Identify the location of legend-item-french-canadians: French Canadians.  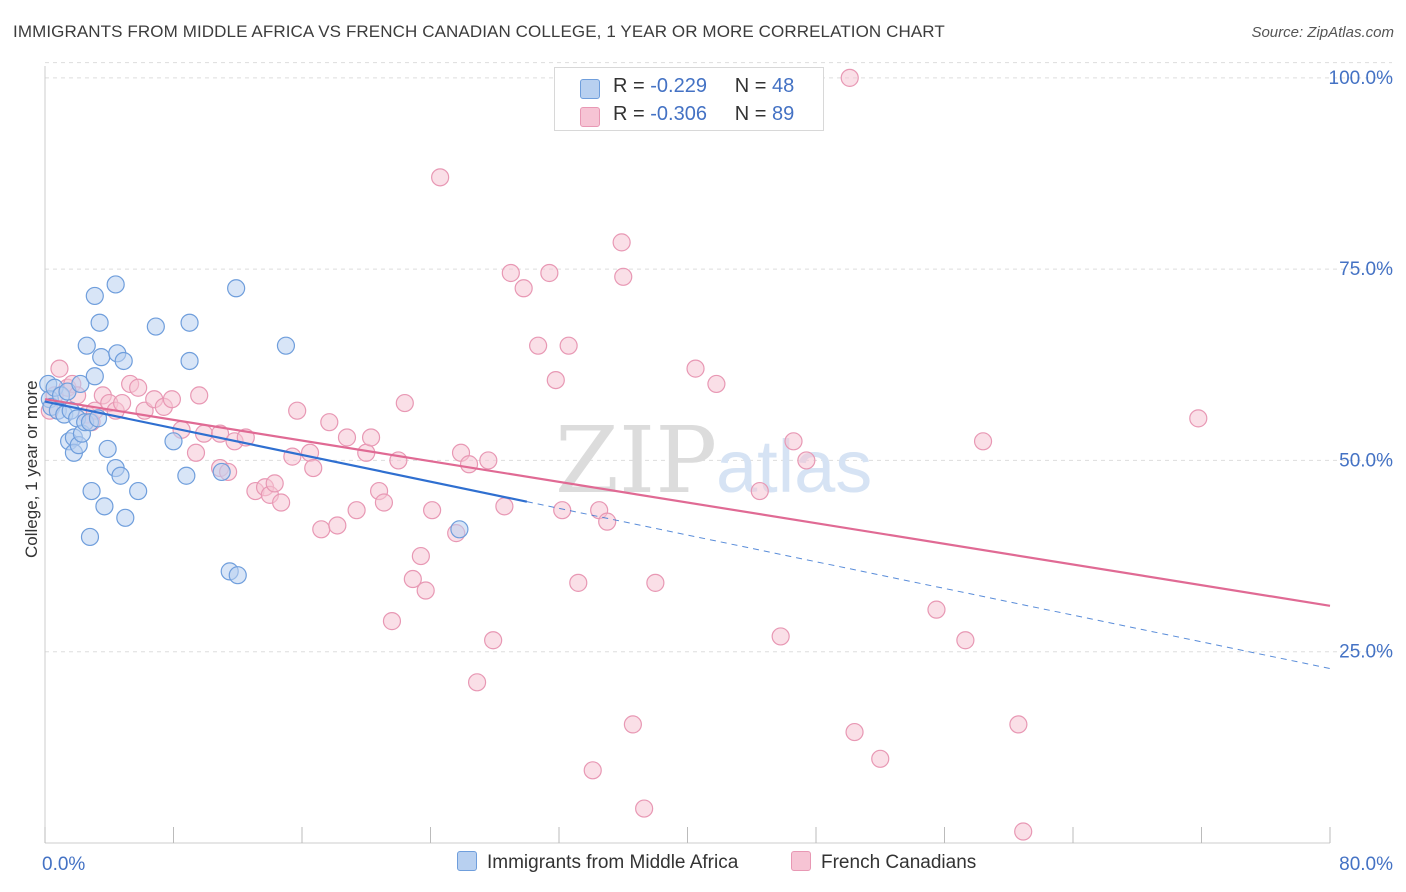
(883, 864).